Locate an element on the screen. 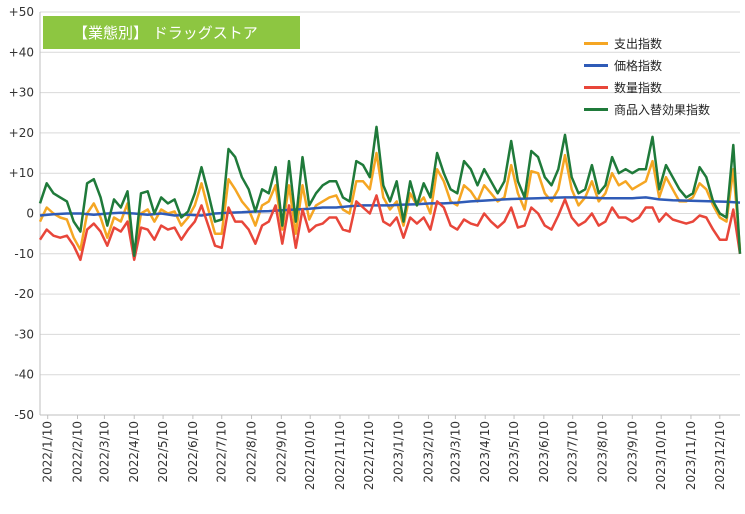 The image size is (745, 514). x-tick-label: 2022/12/10 is located at coordinates (369, 455).